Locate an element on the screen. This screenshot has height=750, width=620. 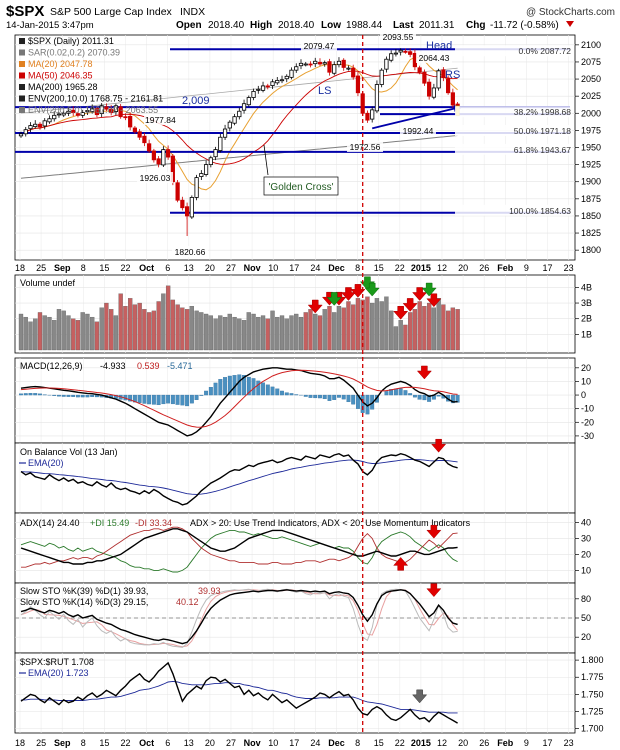
x-axis-label-top: 26 is located at coordinates (484, 268).